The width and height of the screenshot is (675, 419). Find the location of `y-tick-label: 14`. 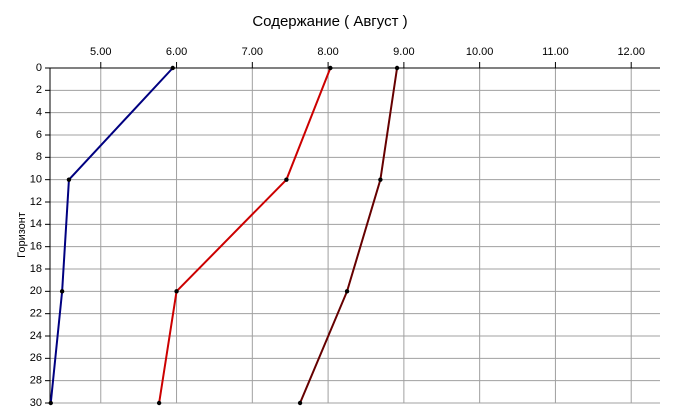

y-tick-label: 14 is located at coordinates (36, 224).